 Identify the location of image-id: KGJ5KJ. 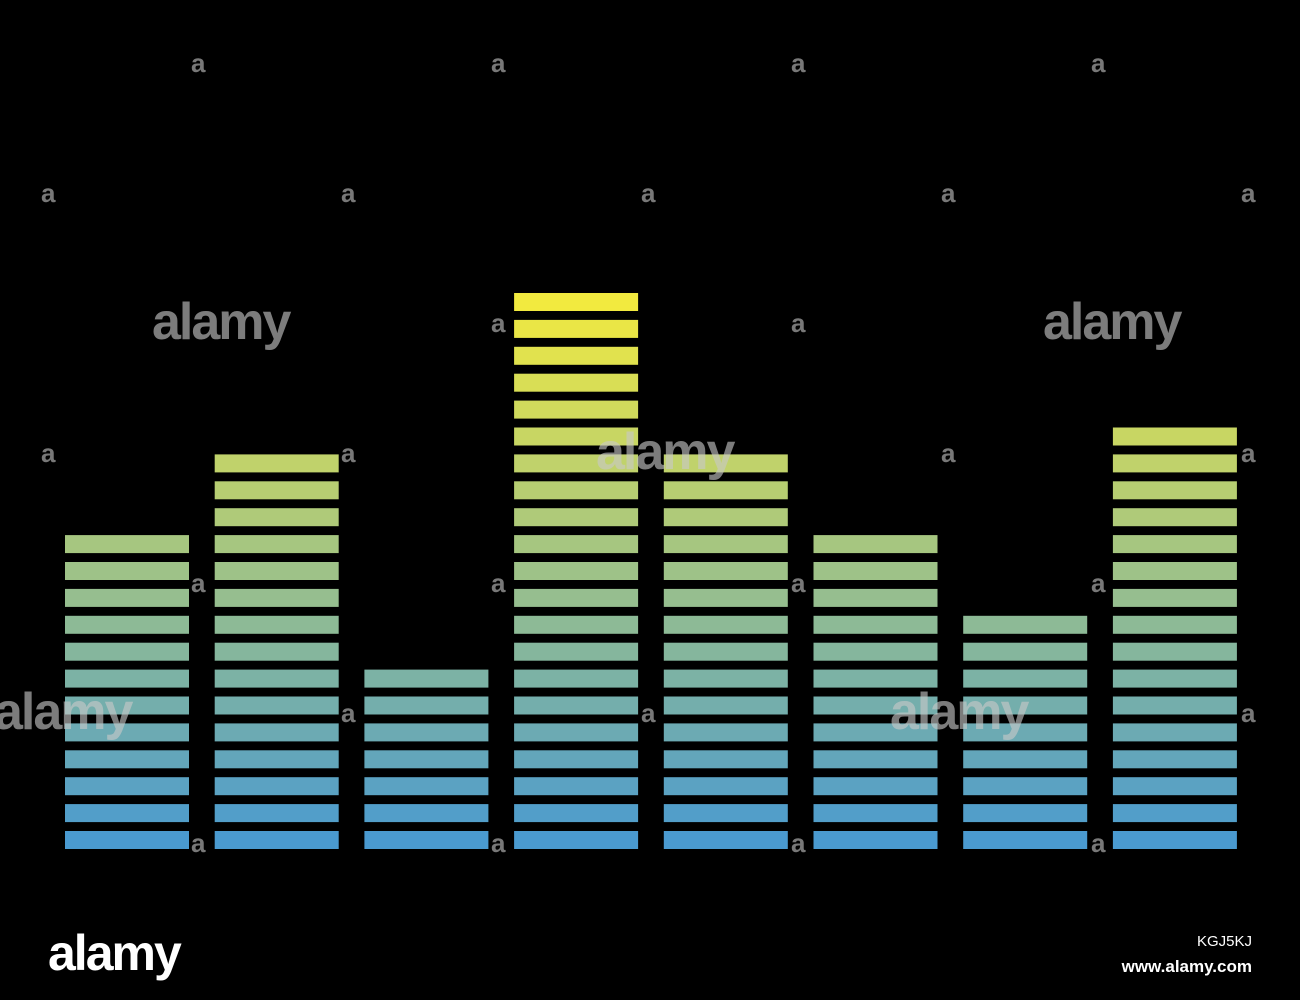
(1224, 941).